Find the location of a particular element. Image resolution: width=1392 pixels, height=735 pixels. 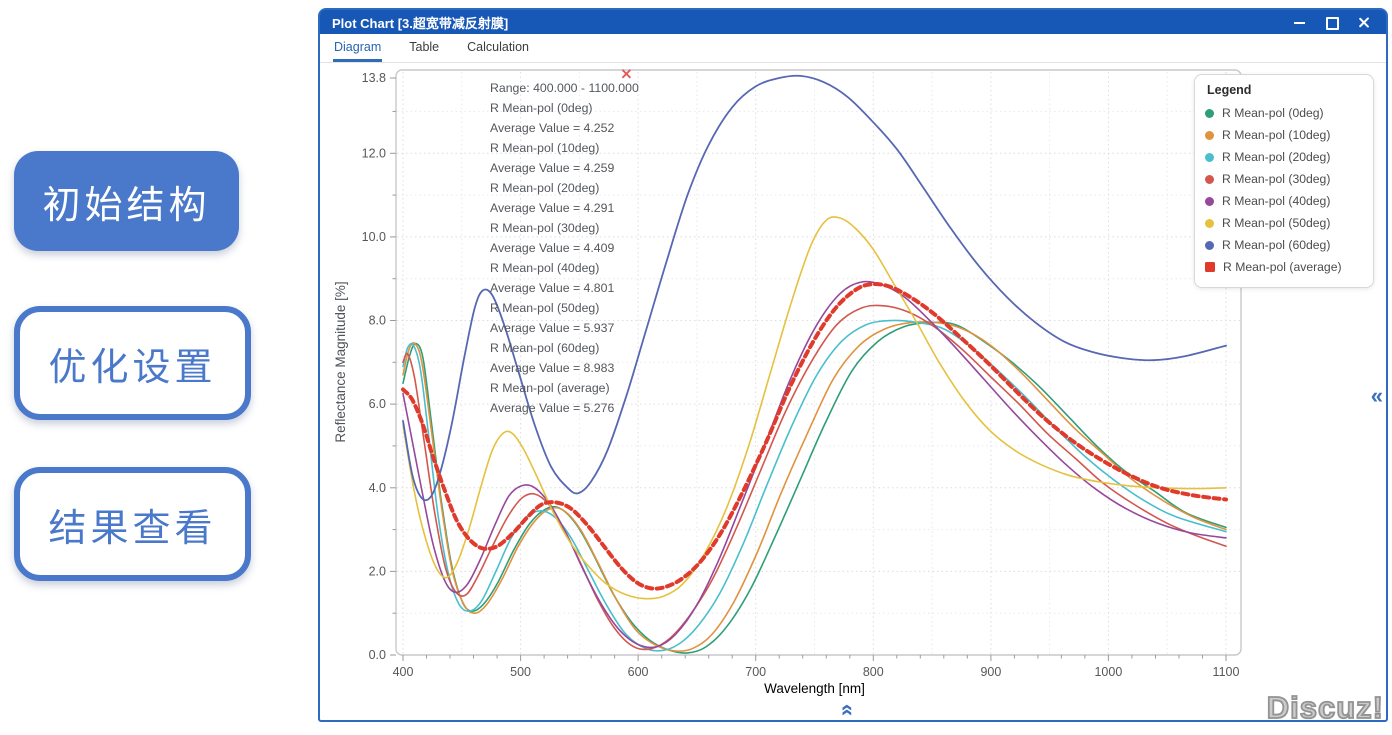

svg-text: 700 is located at coordinates (755, 672).